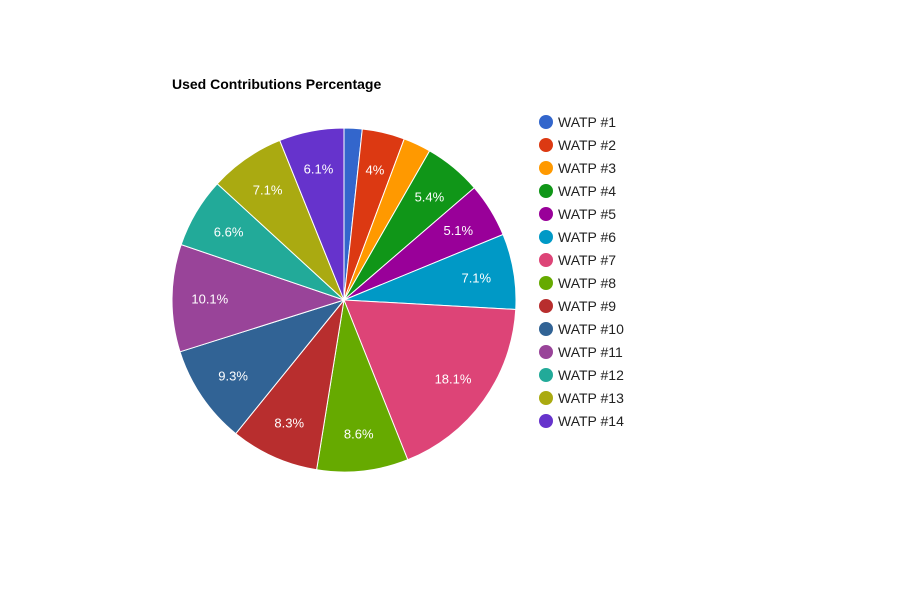 The width and height of the screenshot is (900, 600). I want to click on slice-label-watp-7: 18.1%, so click(453, 378).